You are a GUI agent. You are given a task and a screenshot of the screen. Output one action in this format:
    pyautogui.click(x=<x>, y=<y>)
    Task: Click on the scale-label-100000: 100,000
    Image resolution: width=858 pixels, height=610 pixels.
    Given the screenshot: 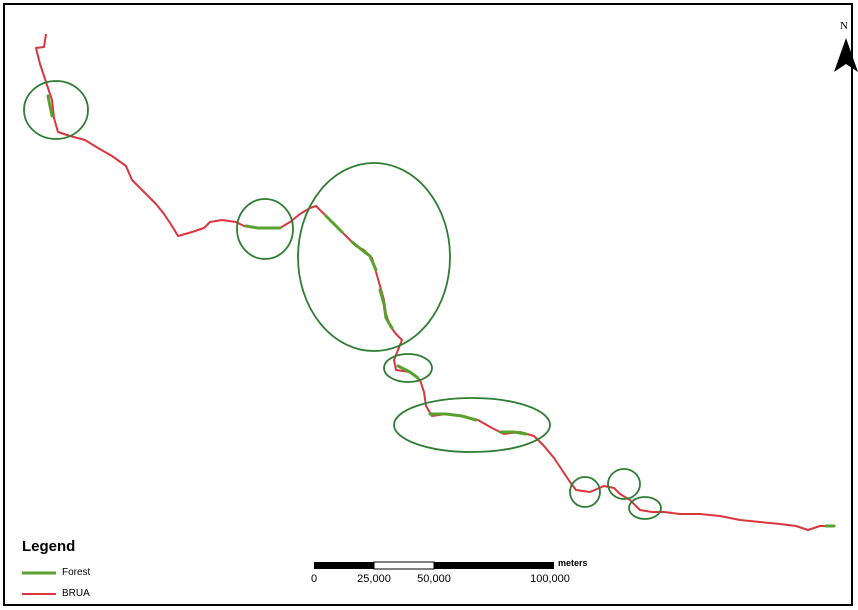 What is the action you would take?
    pyautogui.click(x=550, y=579)
    